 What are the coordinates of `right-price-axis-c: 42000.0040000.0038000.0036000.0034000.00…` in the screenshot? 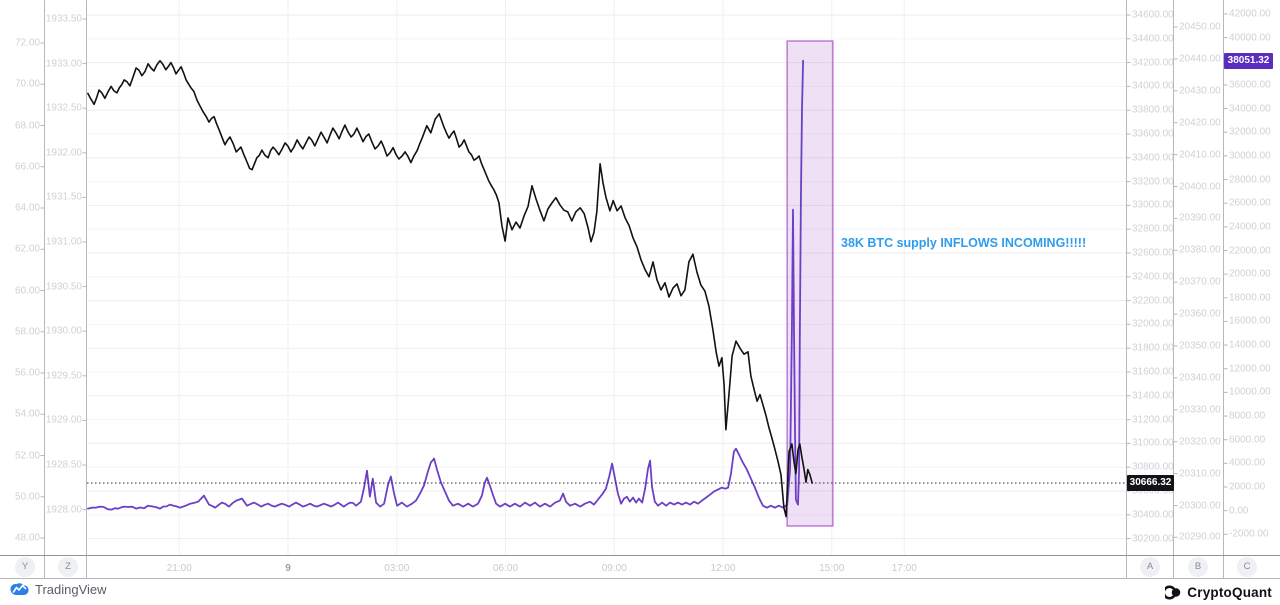 It's located at (1251, 289).